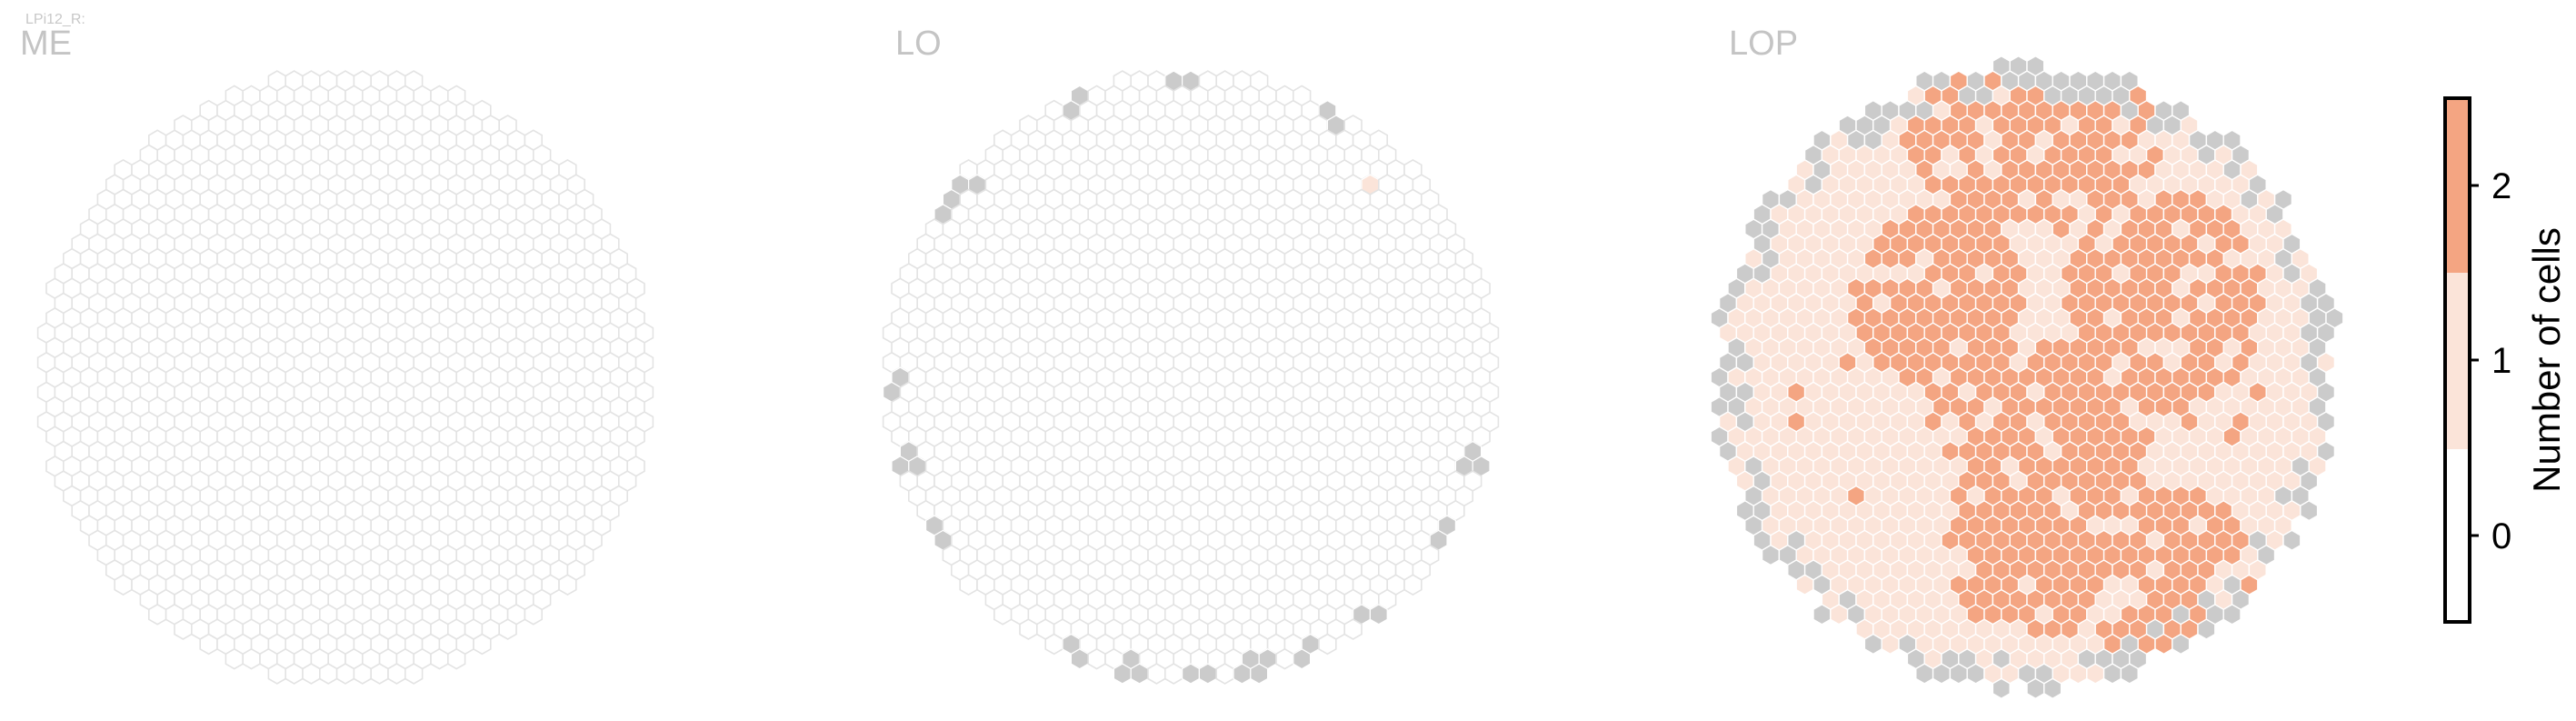 The height and width of the screenshot is (721, 2576). Describe the element at coordinates (2501, 361) in the screenshot. I see `colorbar-tick-label-1: 1` at that location.